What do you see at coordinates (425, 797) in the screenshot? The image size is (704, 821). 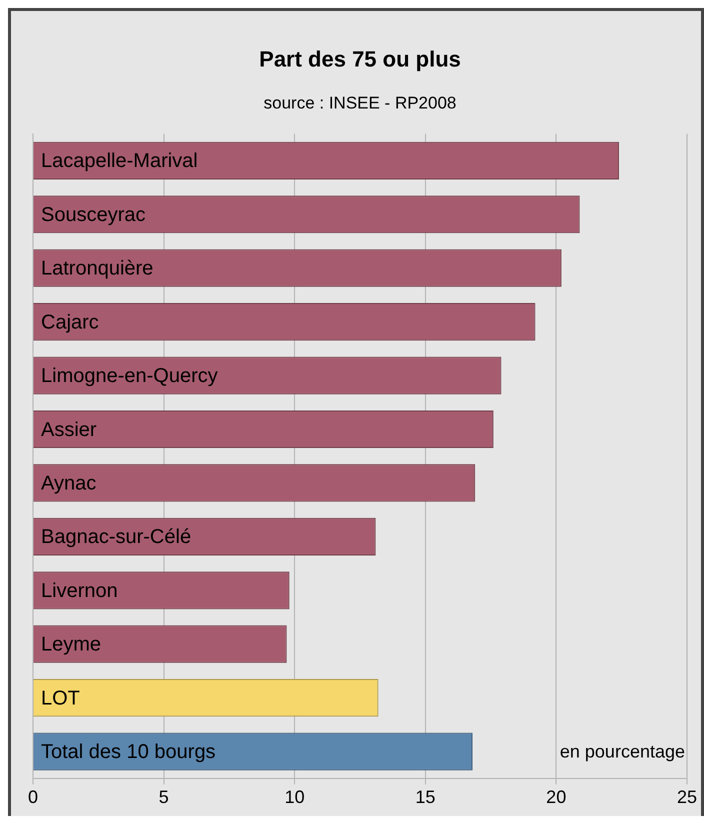 I see `x-tick-label: 15` at bounding box center [425, 797].